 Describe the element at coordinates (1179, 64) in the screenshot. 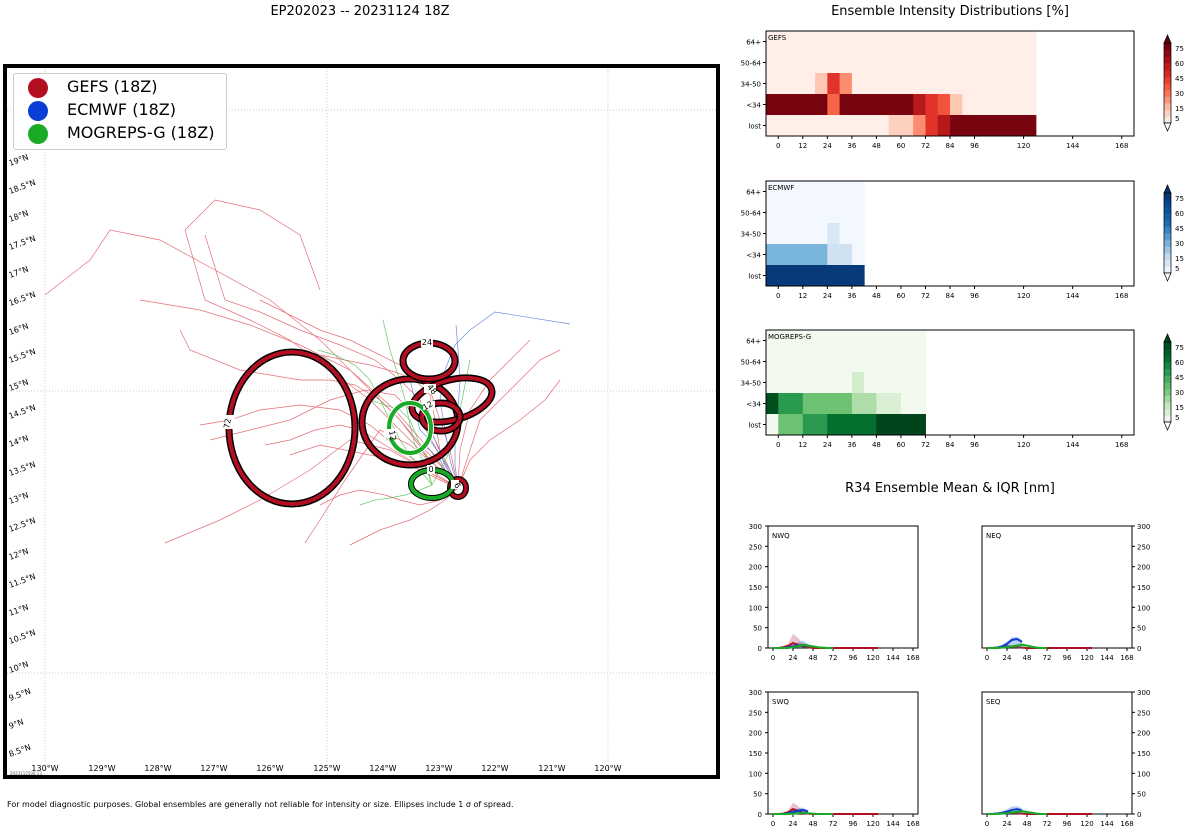

I see `colorbar-tick: 60` at that location.